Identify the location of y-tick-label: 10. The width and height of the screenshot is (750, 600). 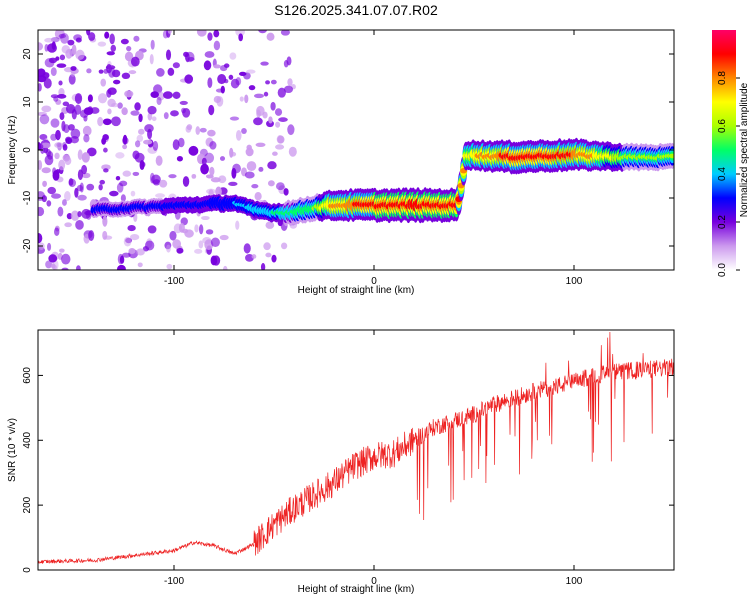
(27, 102).